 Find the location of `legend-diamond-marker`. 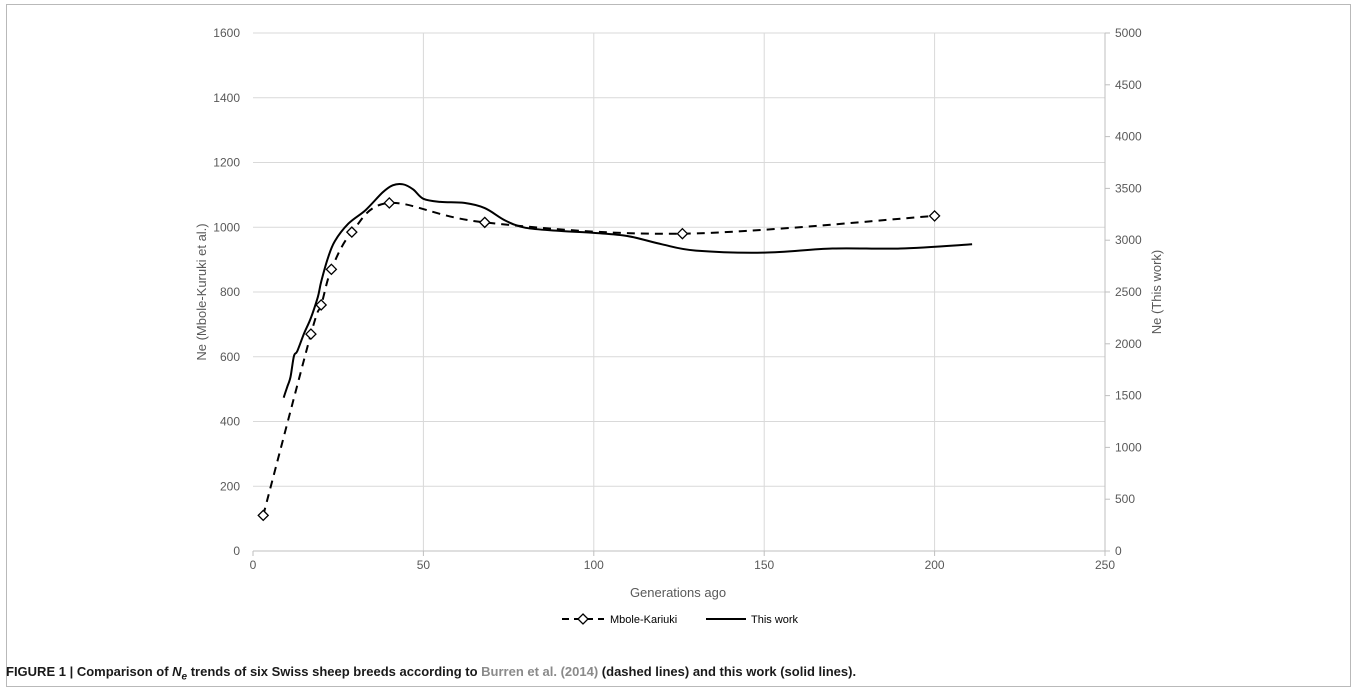

legend-diamond-marker is located at coordinates (583, 619).